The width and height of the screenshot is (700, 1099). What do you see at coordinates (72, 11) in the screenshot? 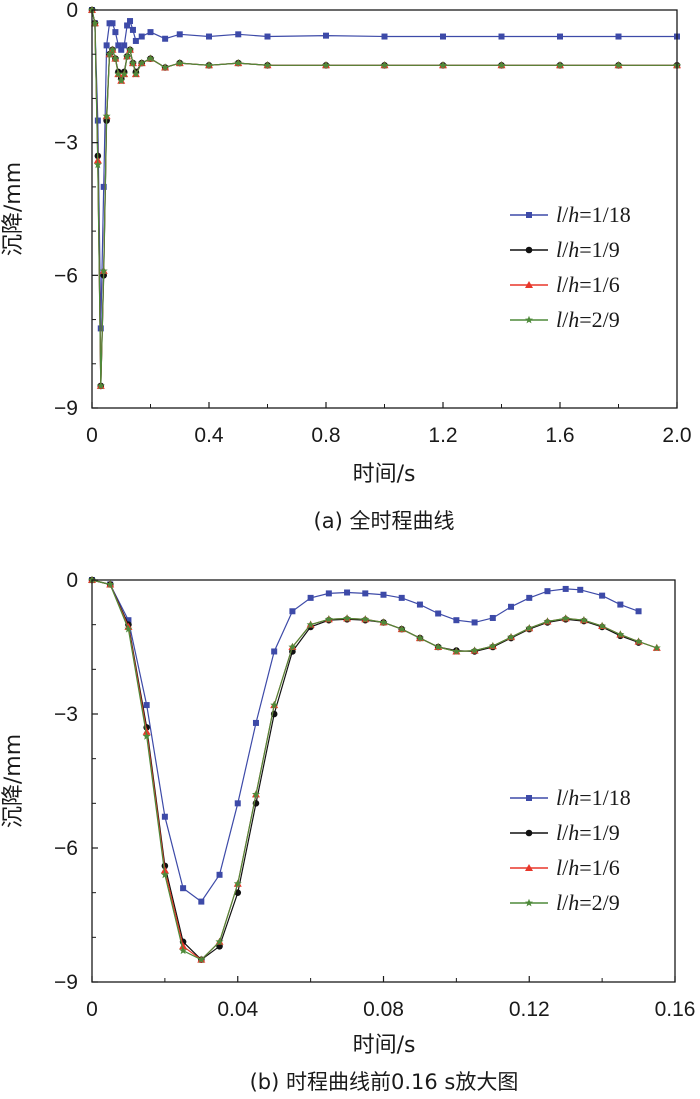
I see `y-tick-label: 0` at bounding box center [72, 11].